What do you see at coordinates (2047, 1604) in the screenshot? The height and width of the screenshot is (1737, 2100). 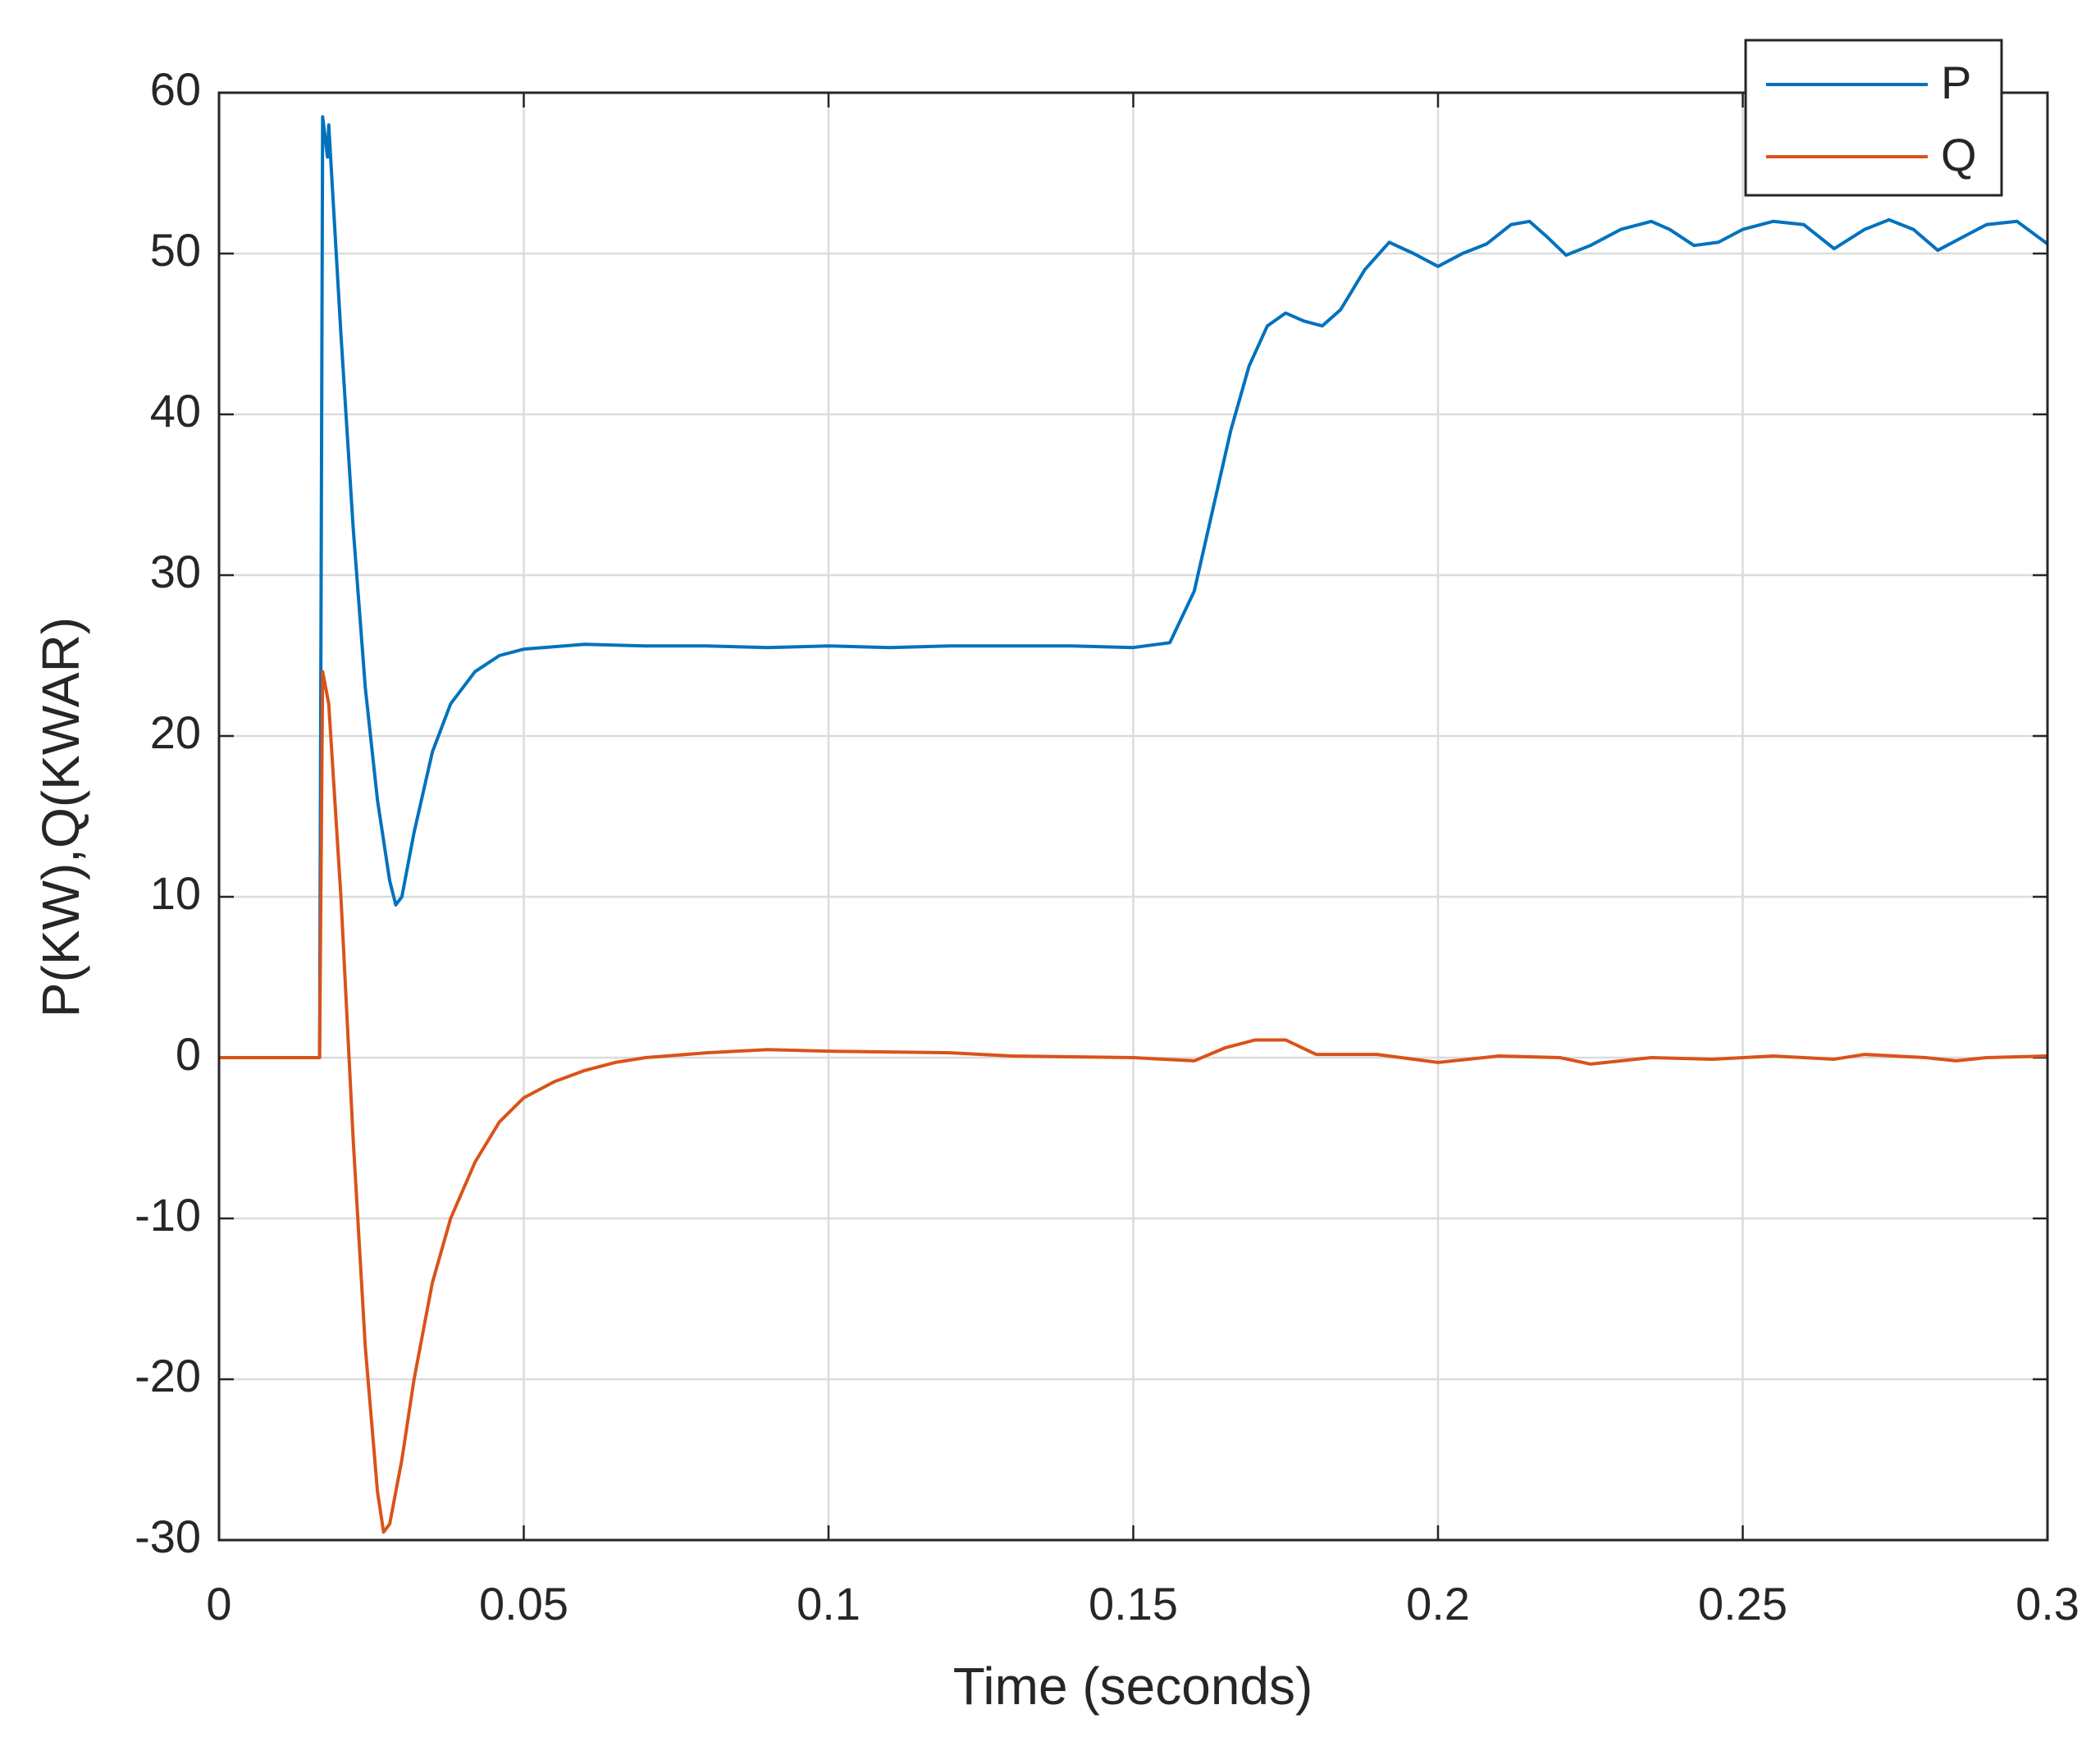 I see `x-tick-label: 0.3` at bounding box center [2047, 1604].